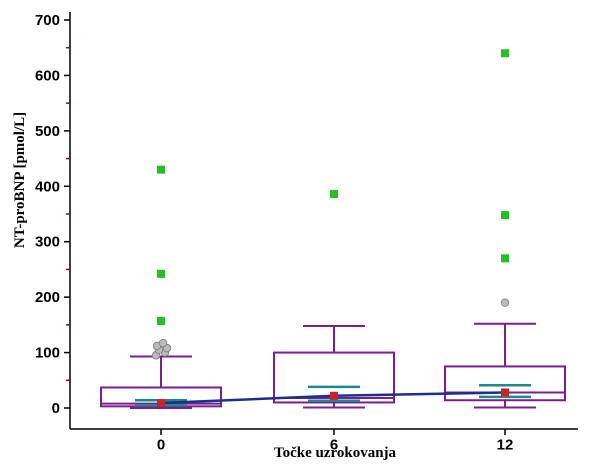  I want to click on x-tick-label: 0, so click(161, 444).